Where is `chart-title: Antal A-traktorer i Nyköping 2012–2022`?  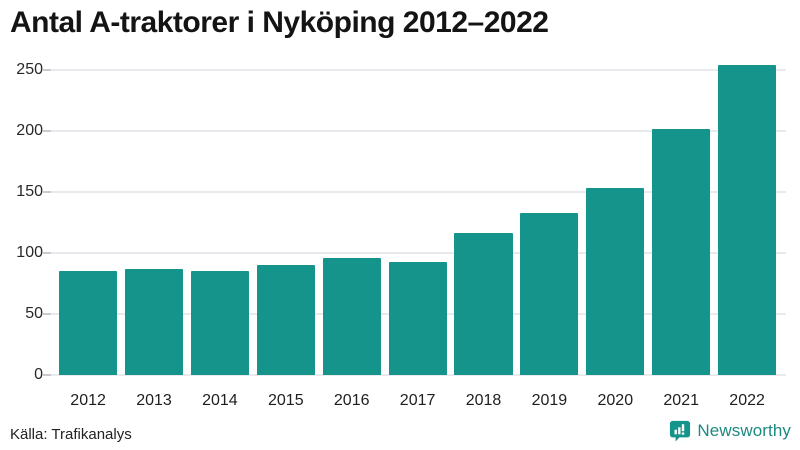 chart-title: Antal A-traktorer i Nyköping 2012–2022 is located at coordinates (279, 22).